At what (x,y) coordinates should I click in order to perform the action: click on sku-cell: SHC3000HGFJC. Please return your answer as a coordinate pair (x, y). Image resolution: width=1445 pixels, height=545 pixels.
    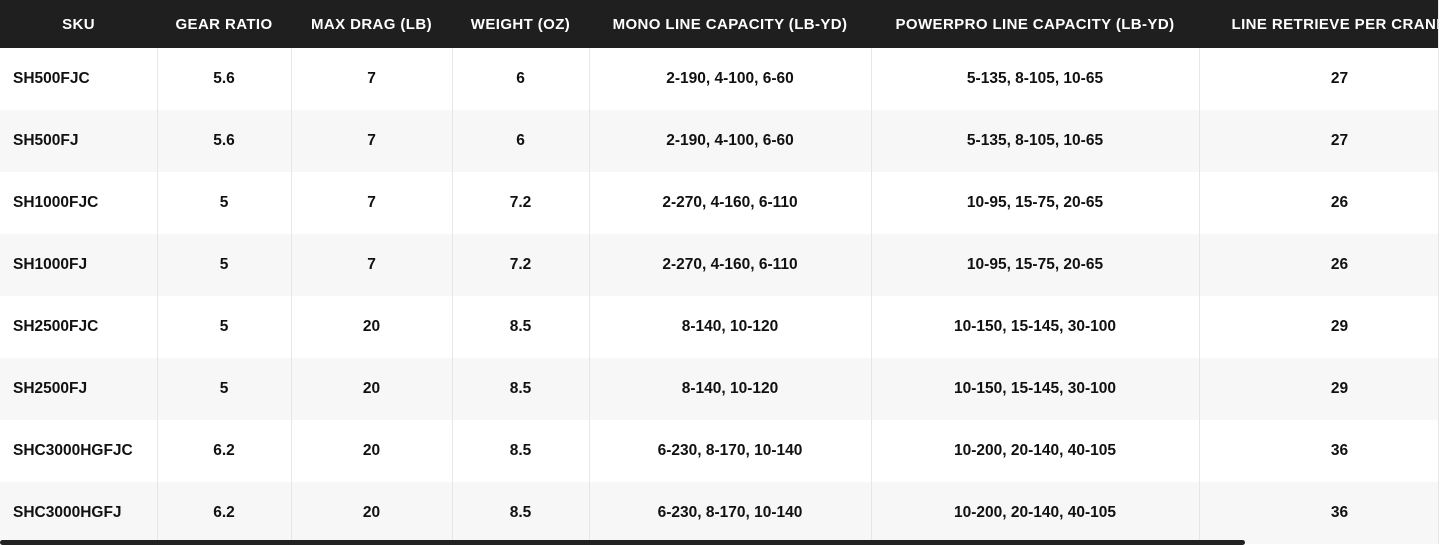
    Looking at the image, I should click on (79, 451).